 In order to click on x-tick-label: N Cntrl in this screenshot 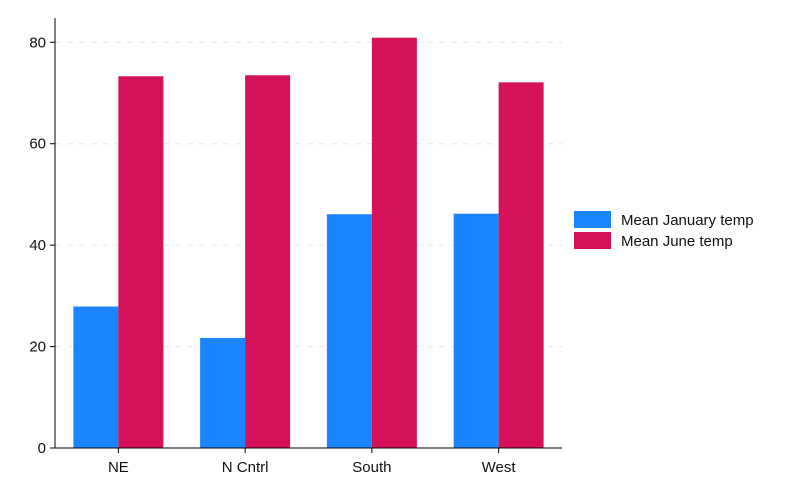, I will do `click(245, 467)`.